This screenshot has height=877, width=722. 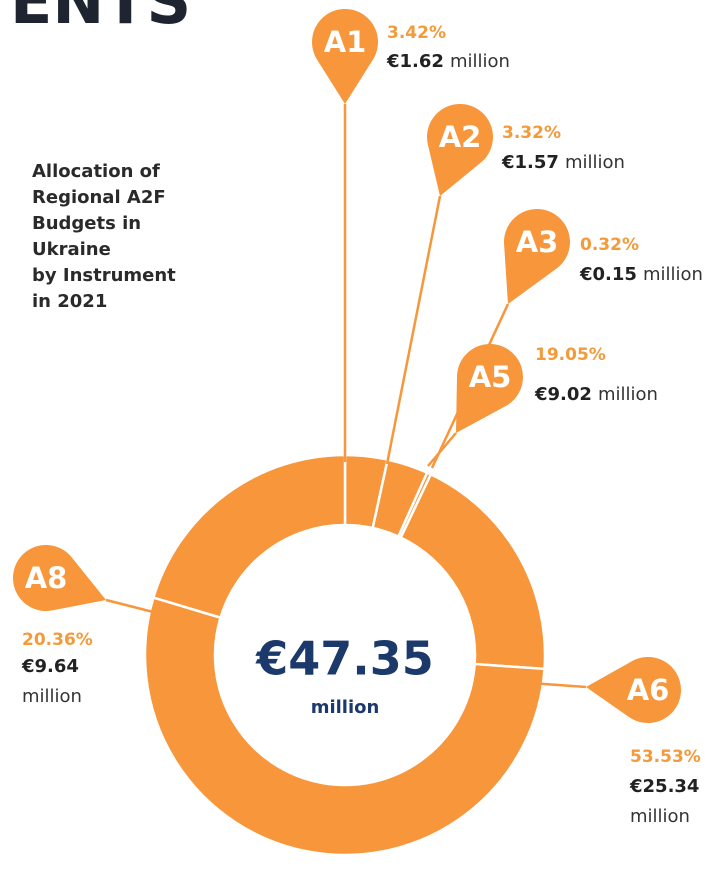 I want to click on amount-label: €1.62, so click(x=415, y=61).